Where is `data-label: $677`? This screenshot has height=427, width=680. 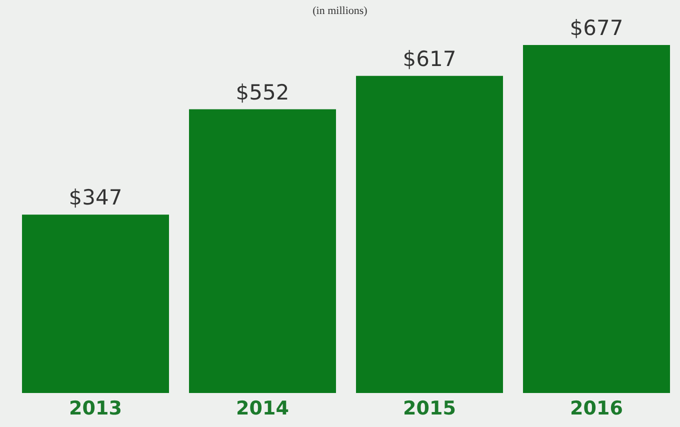 data-label: $677 is located at coordinates (597, 28).